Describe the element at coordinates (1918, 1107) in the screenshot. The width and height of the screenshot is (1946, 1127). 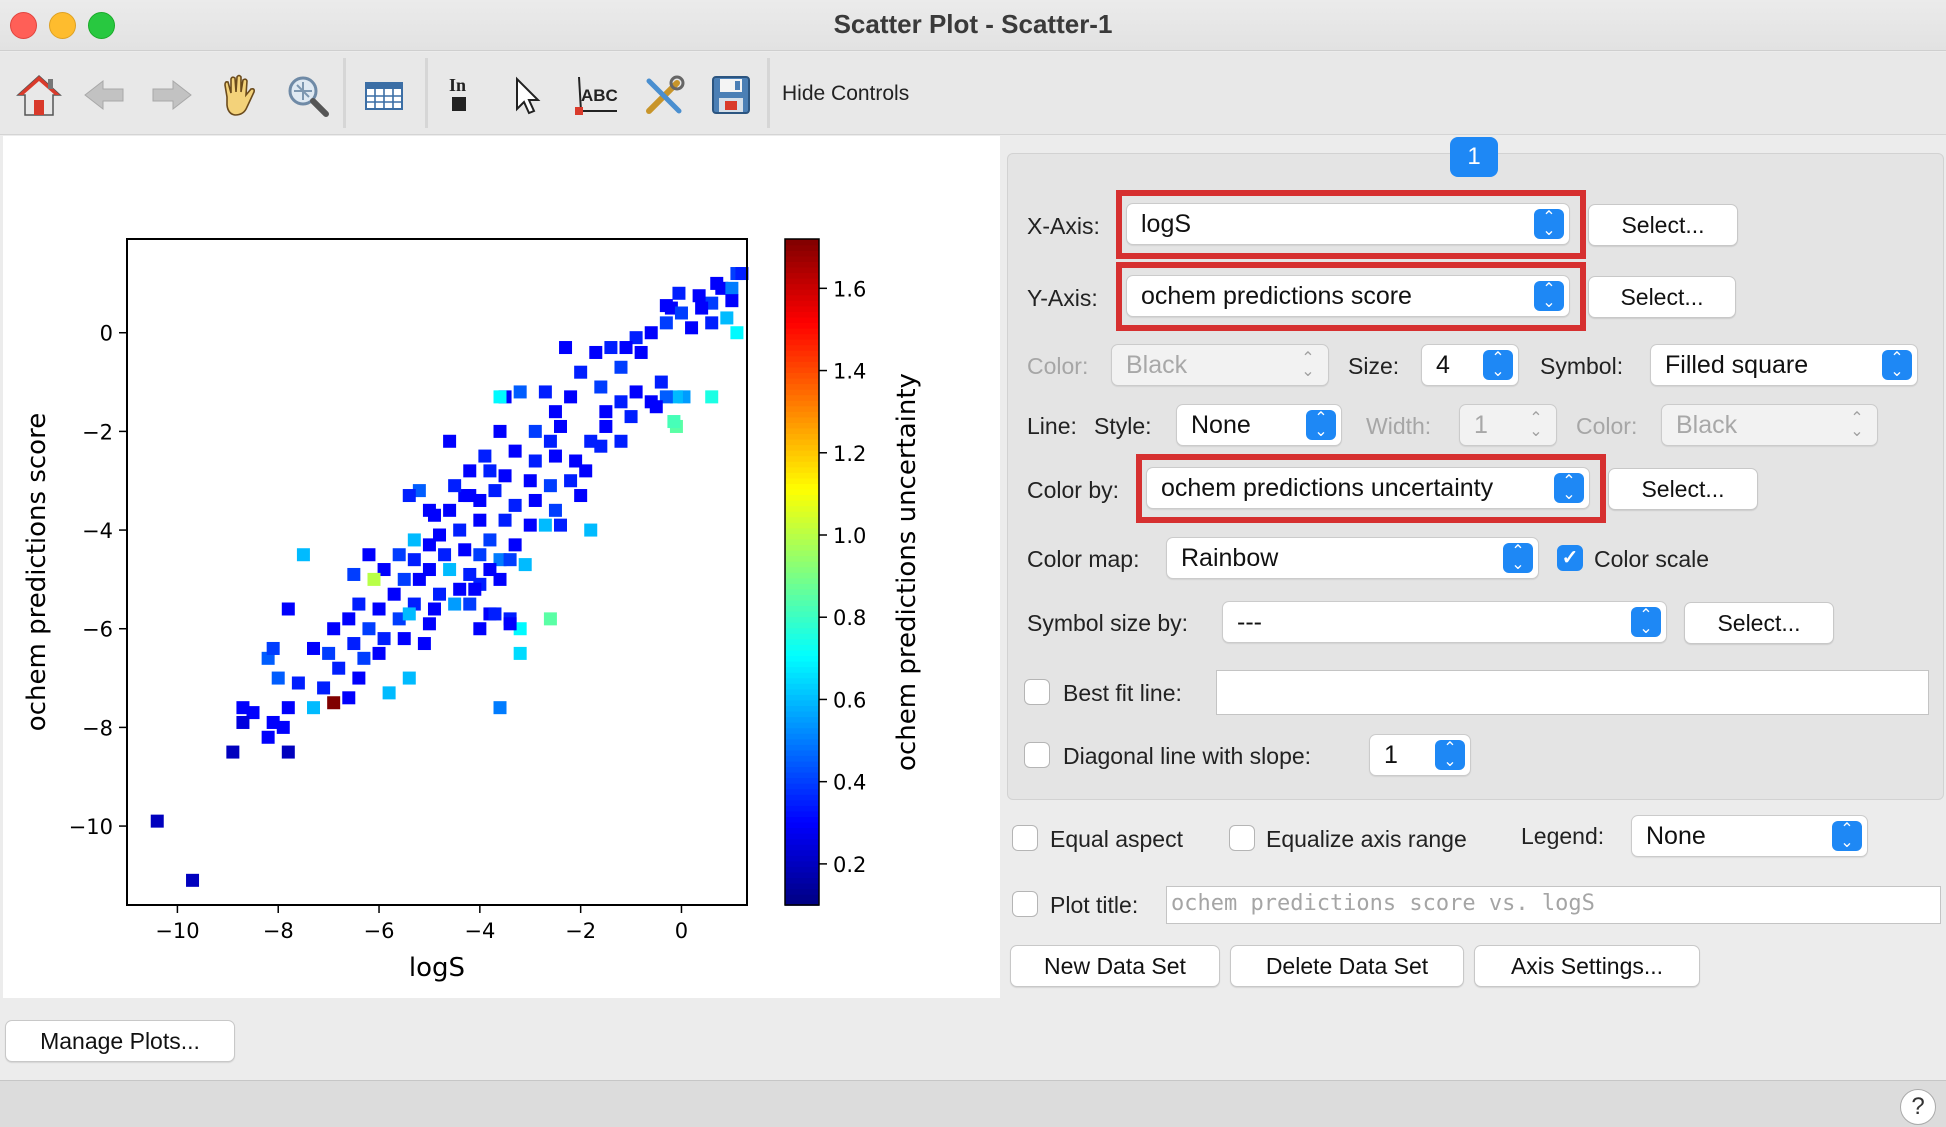
I see `help-button: ?` at that location.